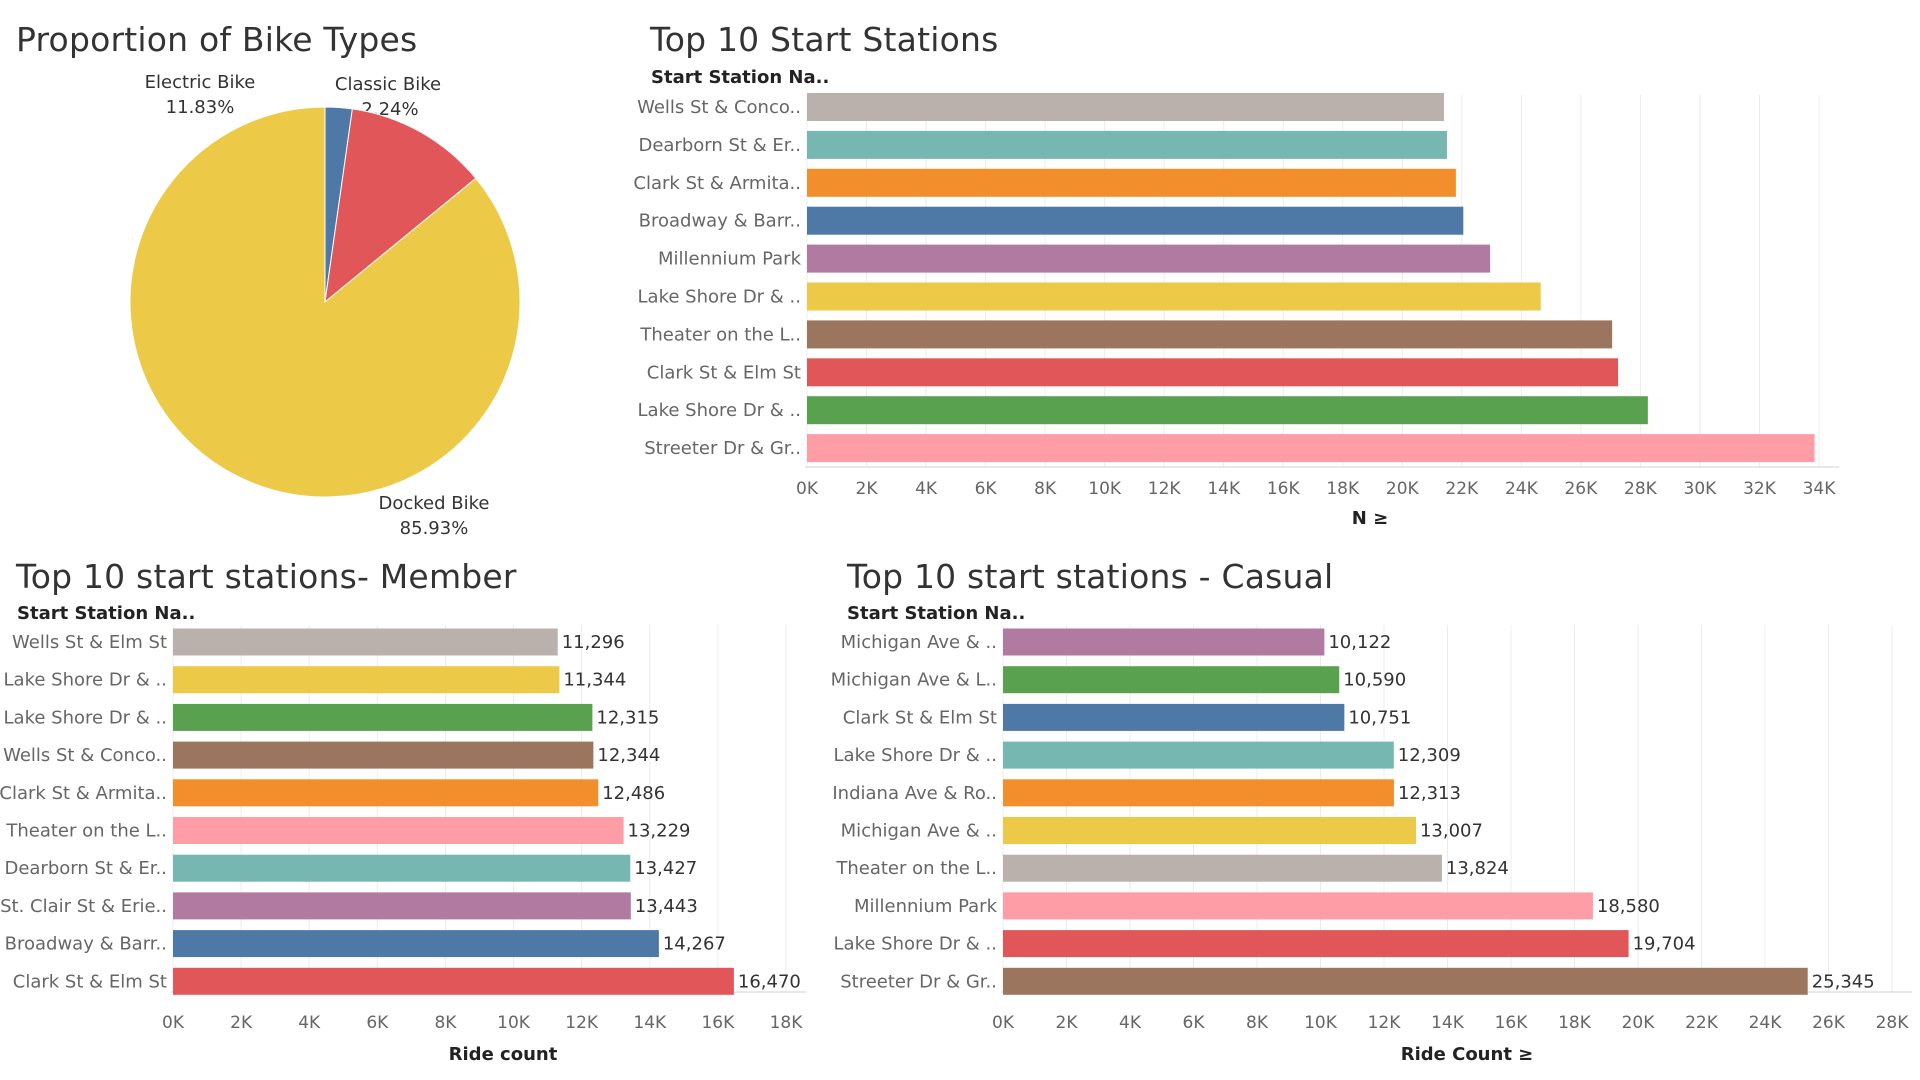 This screenshot has height=1080, width=1920. I want to click on value-label: 18,580, so click(1628, 906).